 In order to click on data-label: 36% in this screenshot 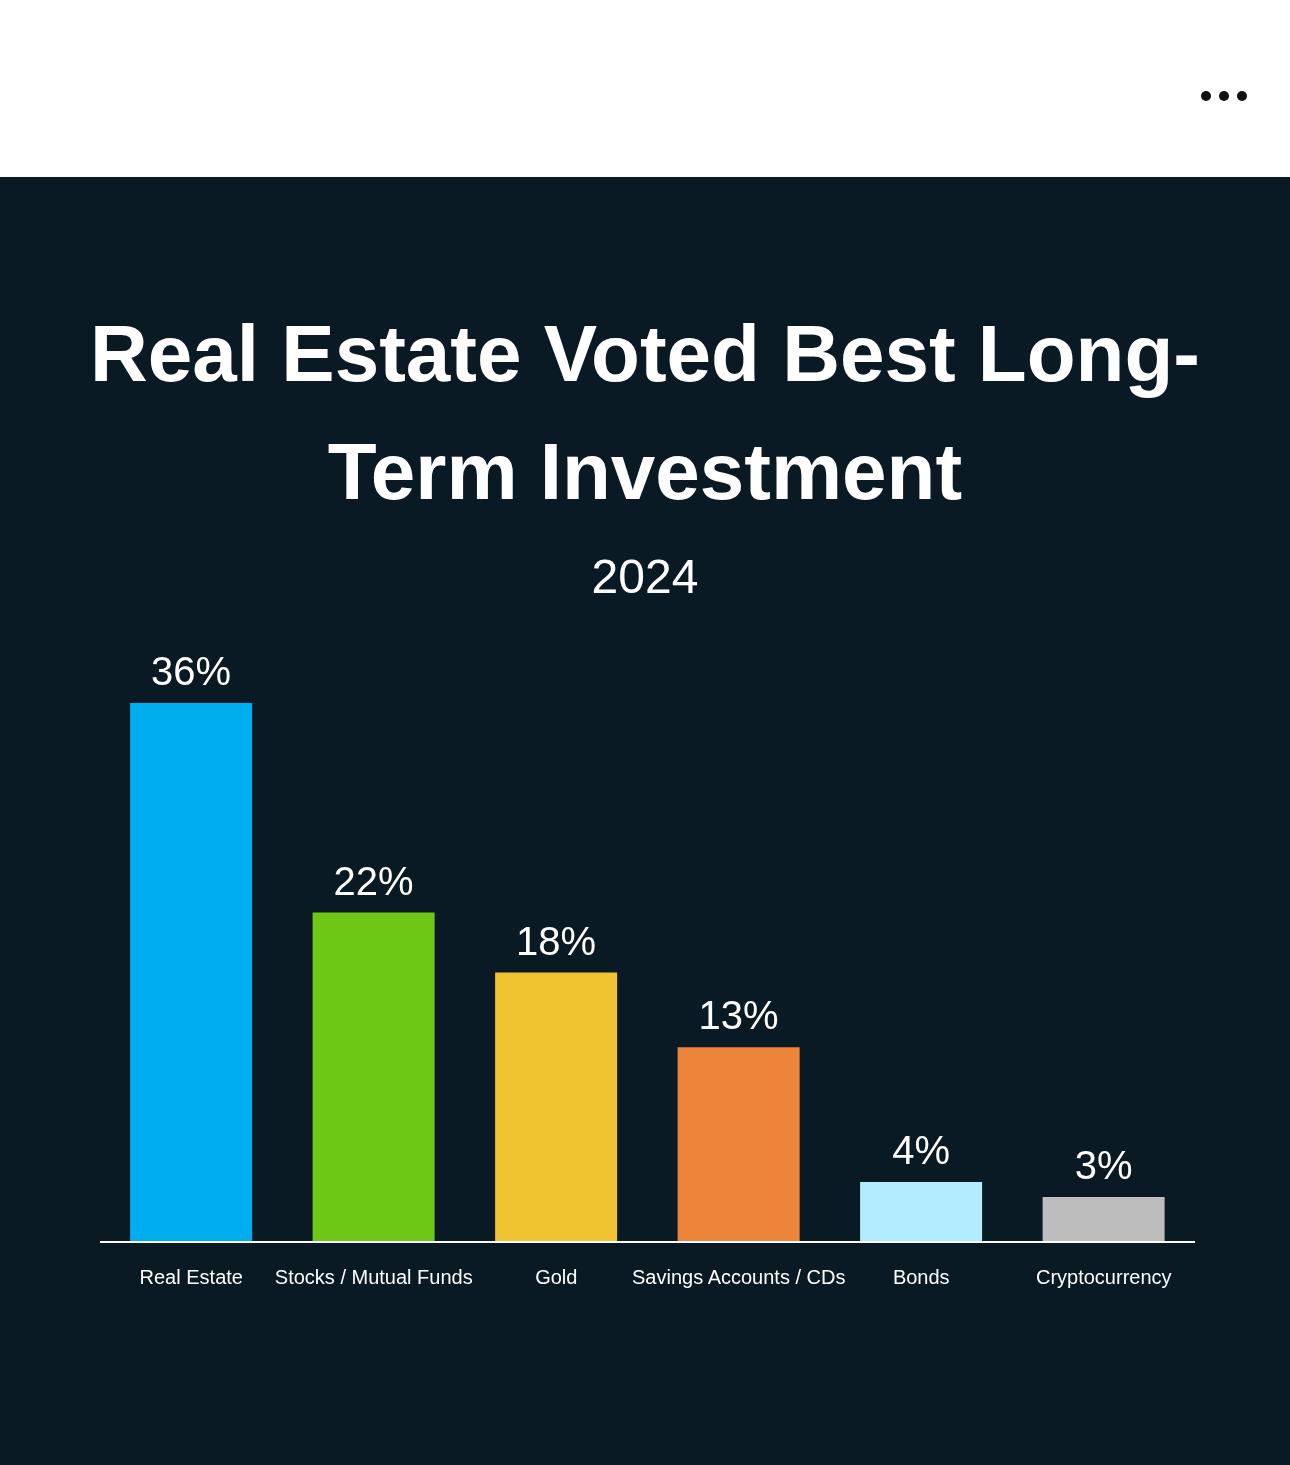, I will do `click(191, 671)`.